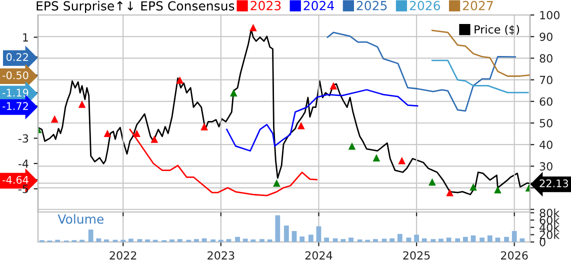 The image size is (571, 264). Describe the element at coordinates (23, 164) in the screenshot. I see `y-tick-label: -4` at that location.